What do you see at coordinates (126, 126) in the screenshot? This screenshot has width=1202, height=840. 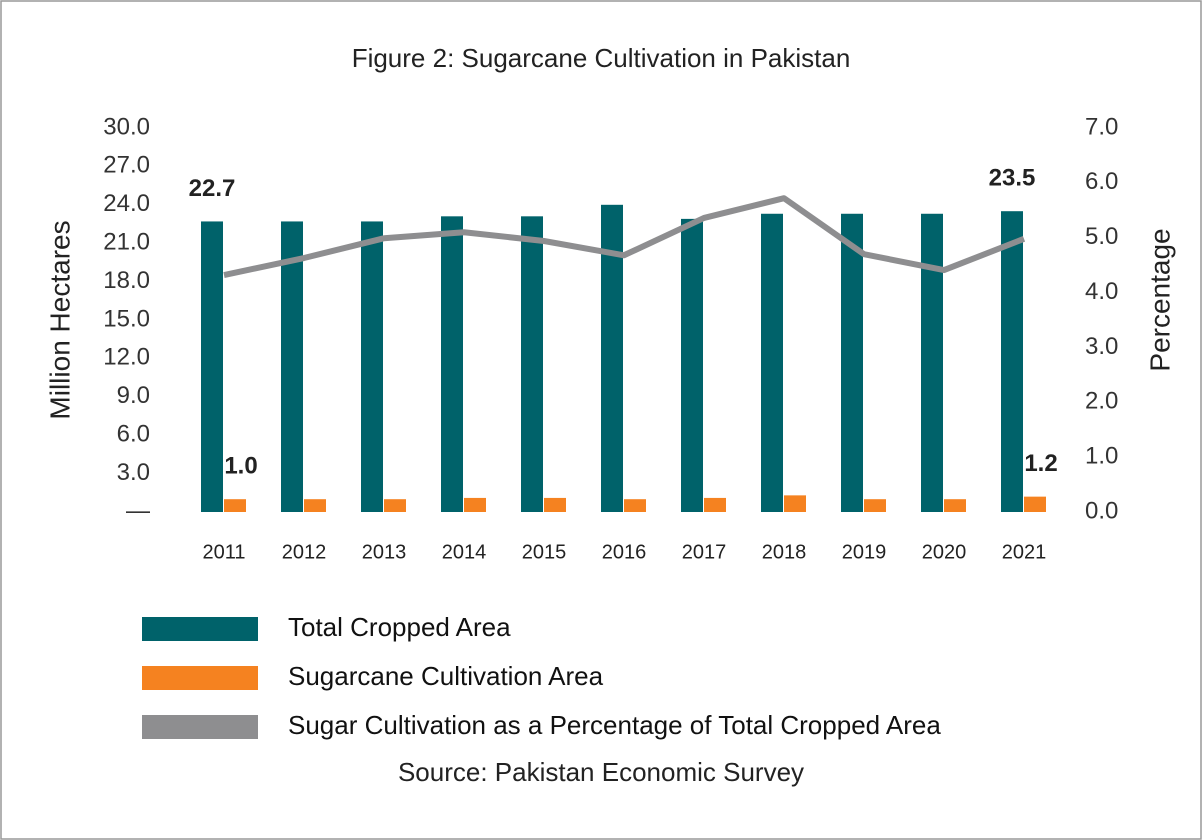 I see `y-tick-label: 30.0` at bounding box center [126, 126].